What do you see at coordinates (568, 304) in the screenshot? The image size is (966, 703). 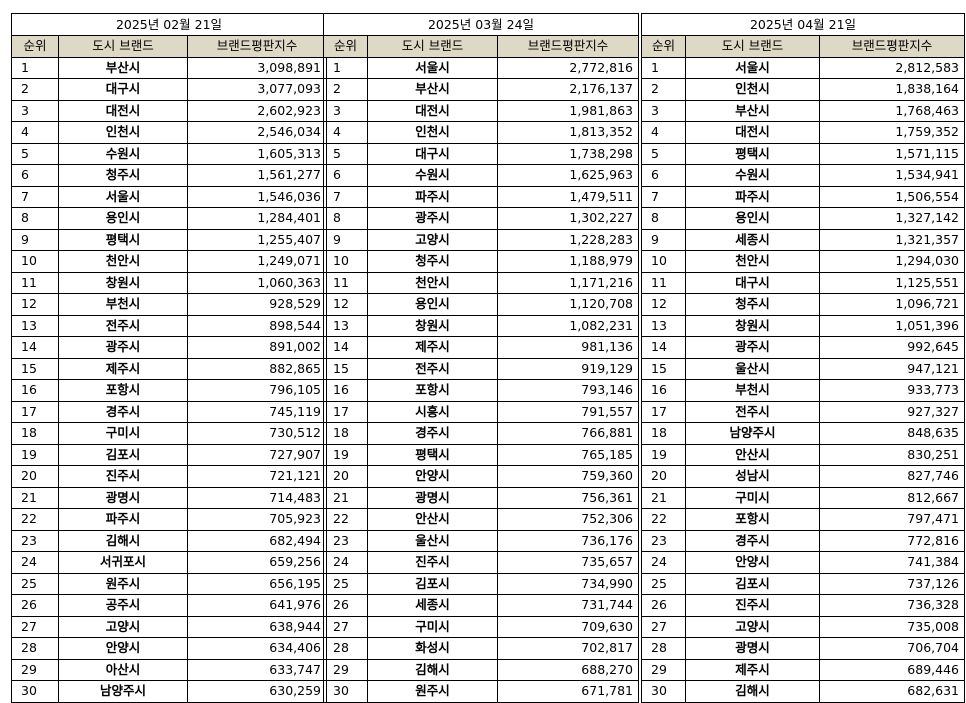 I see `score-cell: 1,120,708` at bounding box center [568, 304].